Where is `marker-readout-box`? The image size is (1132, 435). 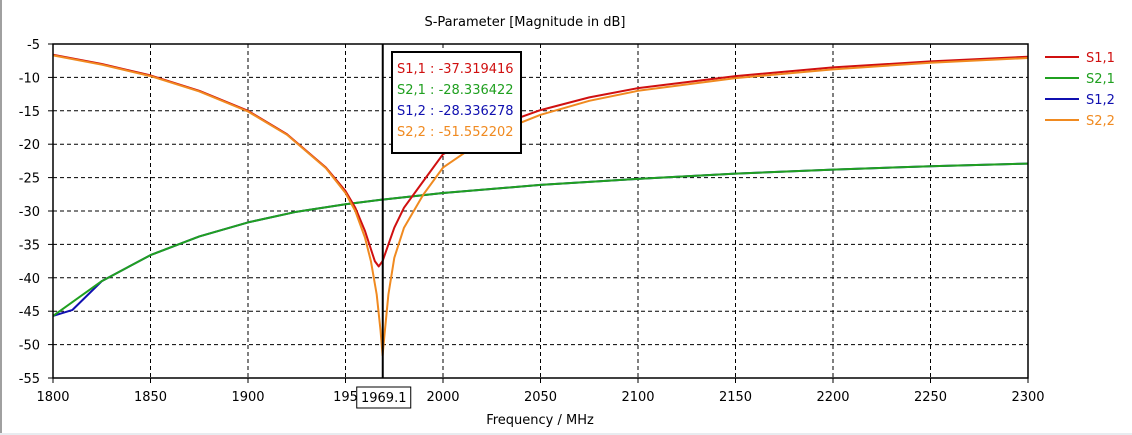
marker-readout-box is located at coordinates (456, 102).